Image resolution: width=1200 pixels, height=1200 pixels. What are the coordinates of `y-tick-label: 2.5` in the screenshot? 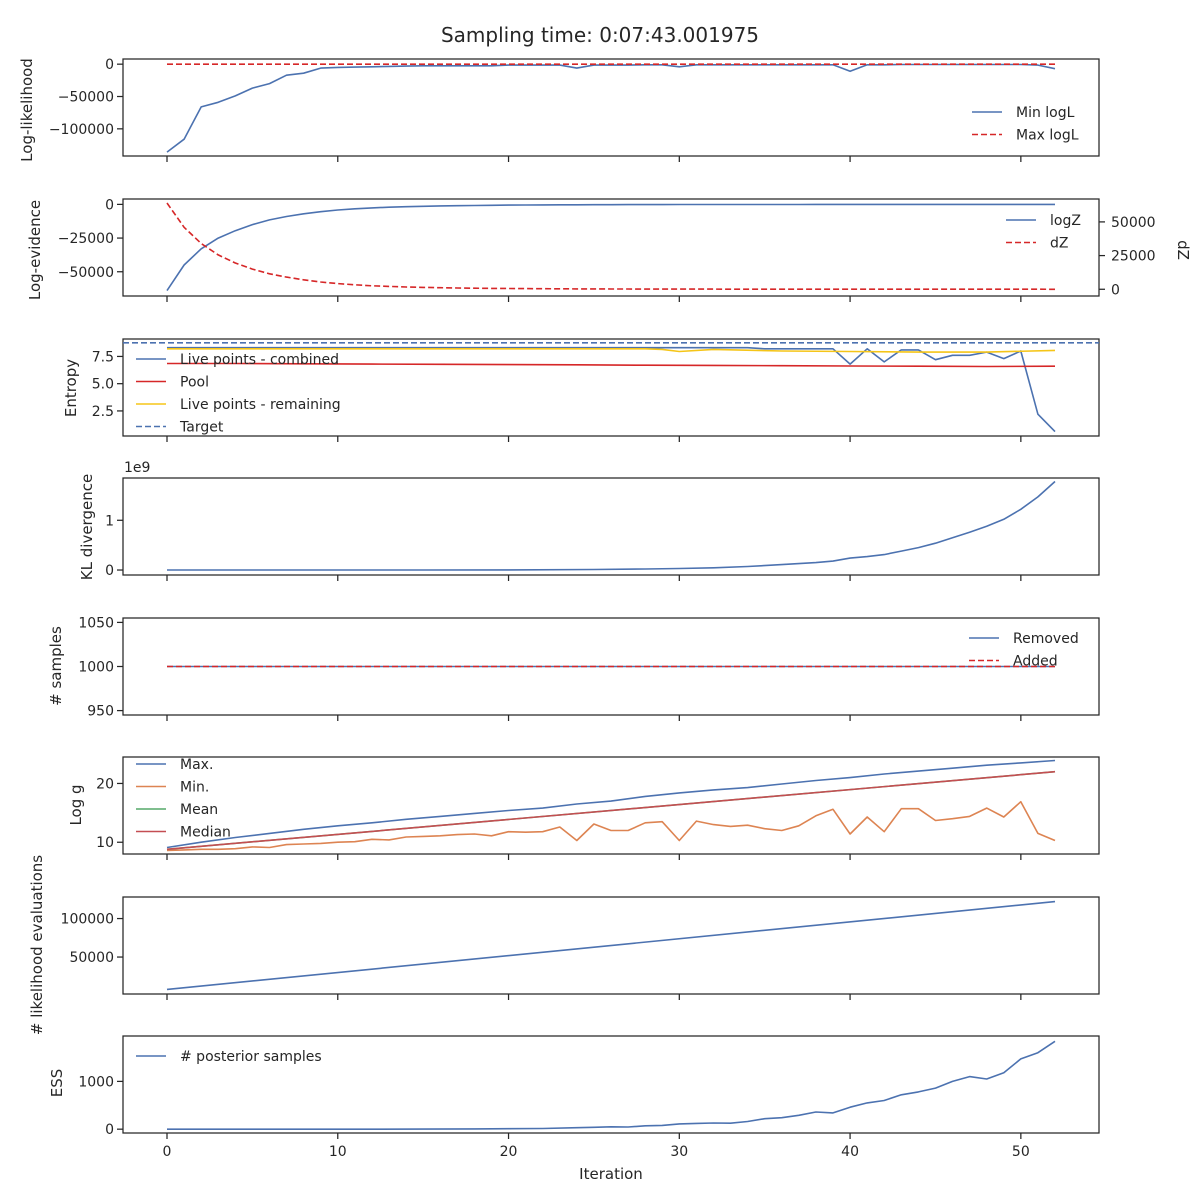 It's located at (103, 412).